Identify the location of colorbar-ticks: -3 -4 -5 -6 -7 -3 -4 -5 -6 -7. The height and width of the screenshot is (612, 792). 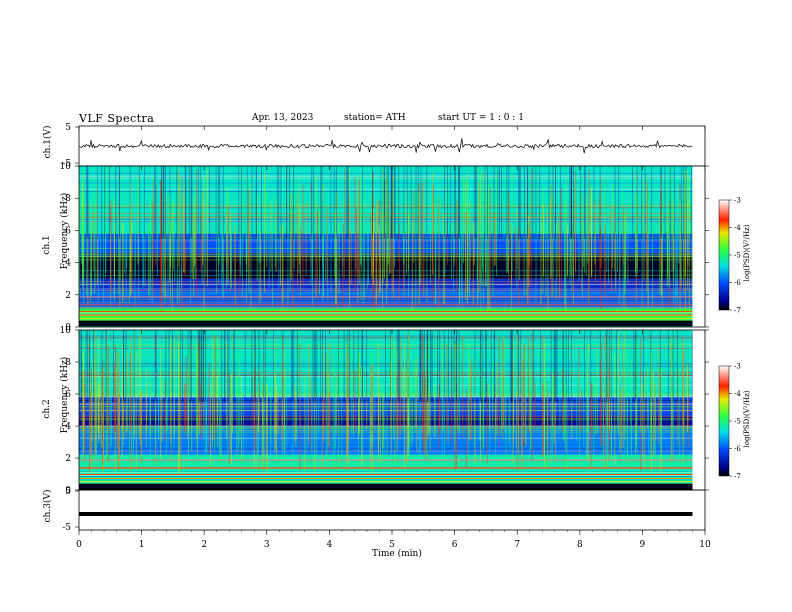
(735, 339).